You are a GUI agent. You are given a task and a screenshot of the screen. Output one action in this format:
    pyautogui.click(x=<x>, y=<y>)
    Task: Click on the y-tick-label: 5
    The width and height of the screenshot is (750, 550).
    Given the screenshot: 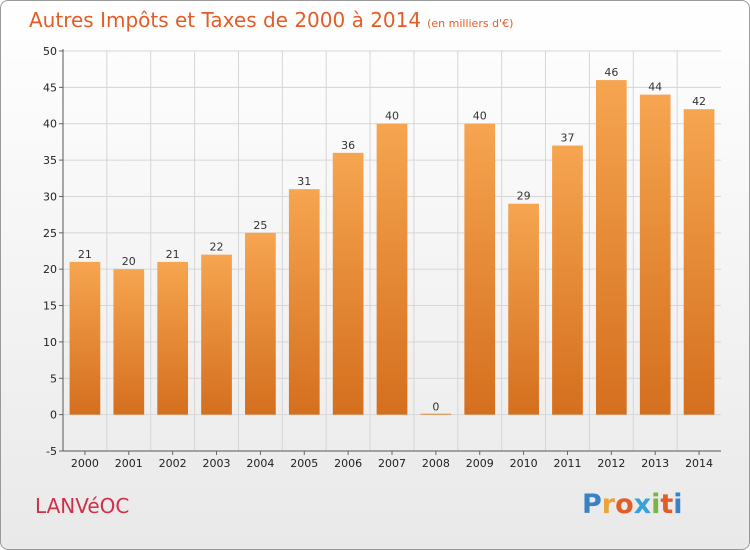 What is the action you would take?
    pyautogui.click(x=53, y=378)
    